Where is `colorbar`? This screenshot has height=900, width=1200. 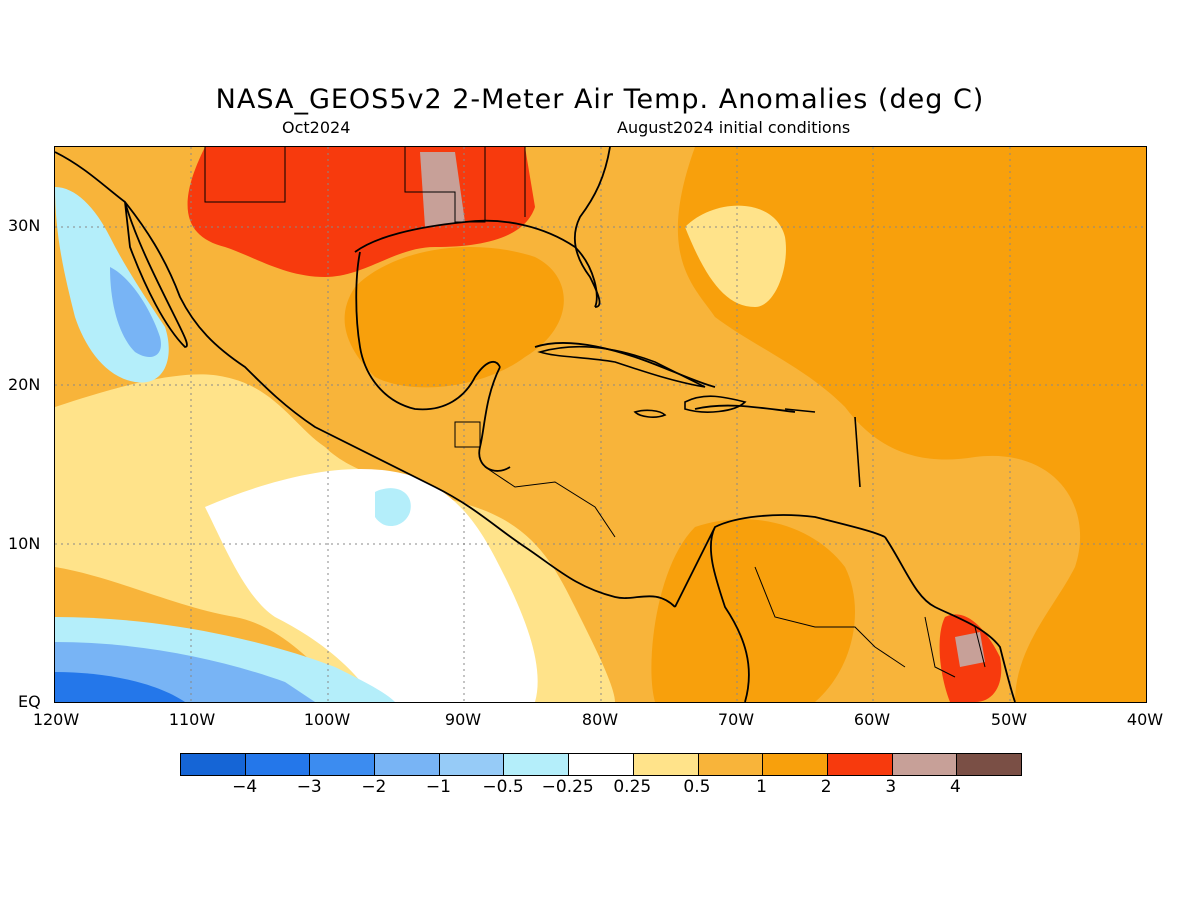 colorbar is located at coordinates (601, 764).